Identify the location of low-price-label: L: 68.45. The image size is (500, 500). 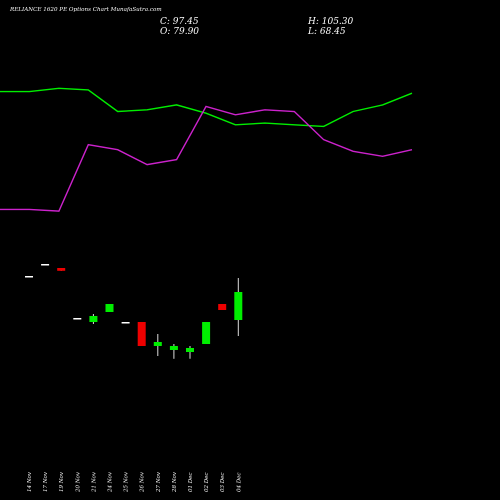
(327, 32).